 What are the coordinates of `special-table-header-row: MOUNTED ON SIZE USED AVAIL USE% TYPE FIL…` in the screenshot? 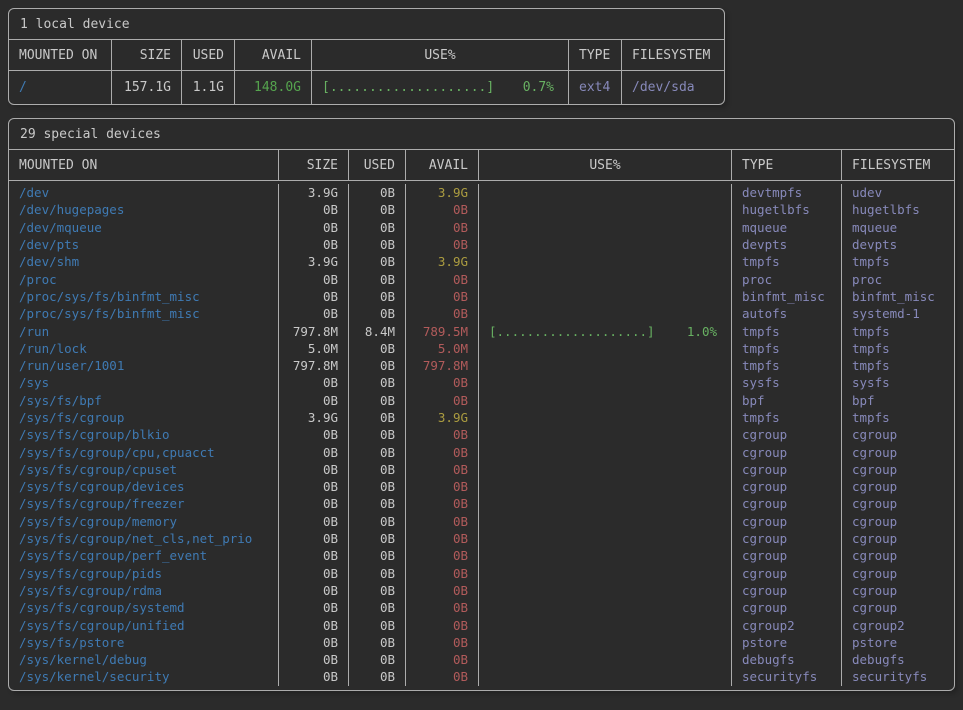 It's located at (481, 165).